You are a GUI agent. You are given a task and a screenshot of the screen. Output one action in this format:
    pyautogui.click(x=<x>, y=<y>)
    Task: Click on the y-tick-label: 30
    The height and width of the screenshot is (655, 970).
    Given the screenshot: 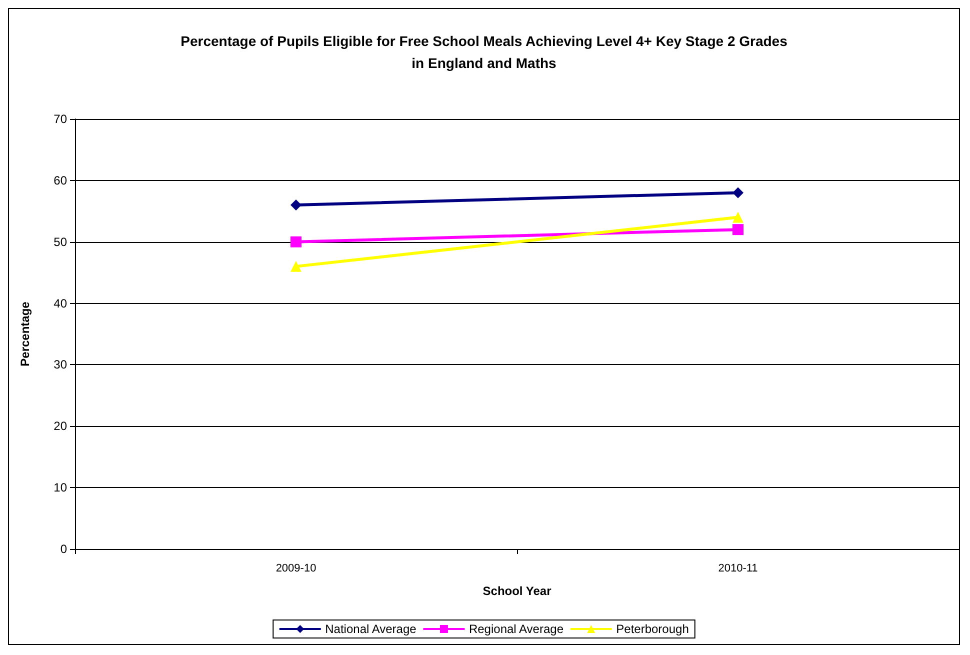 What is the action you would take?
    pyautogui.click(x=61, y=365)
    